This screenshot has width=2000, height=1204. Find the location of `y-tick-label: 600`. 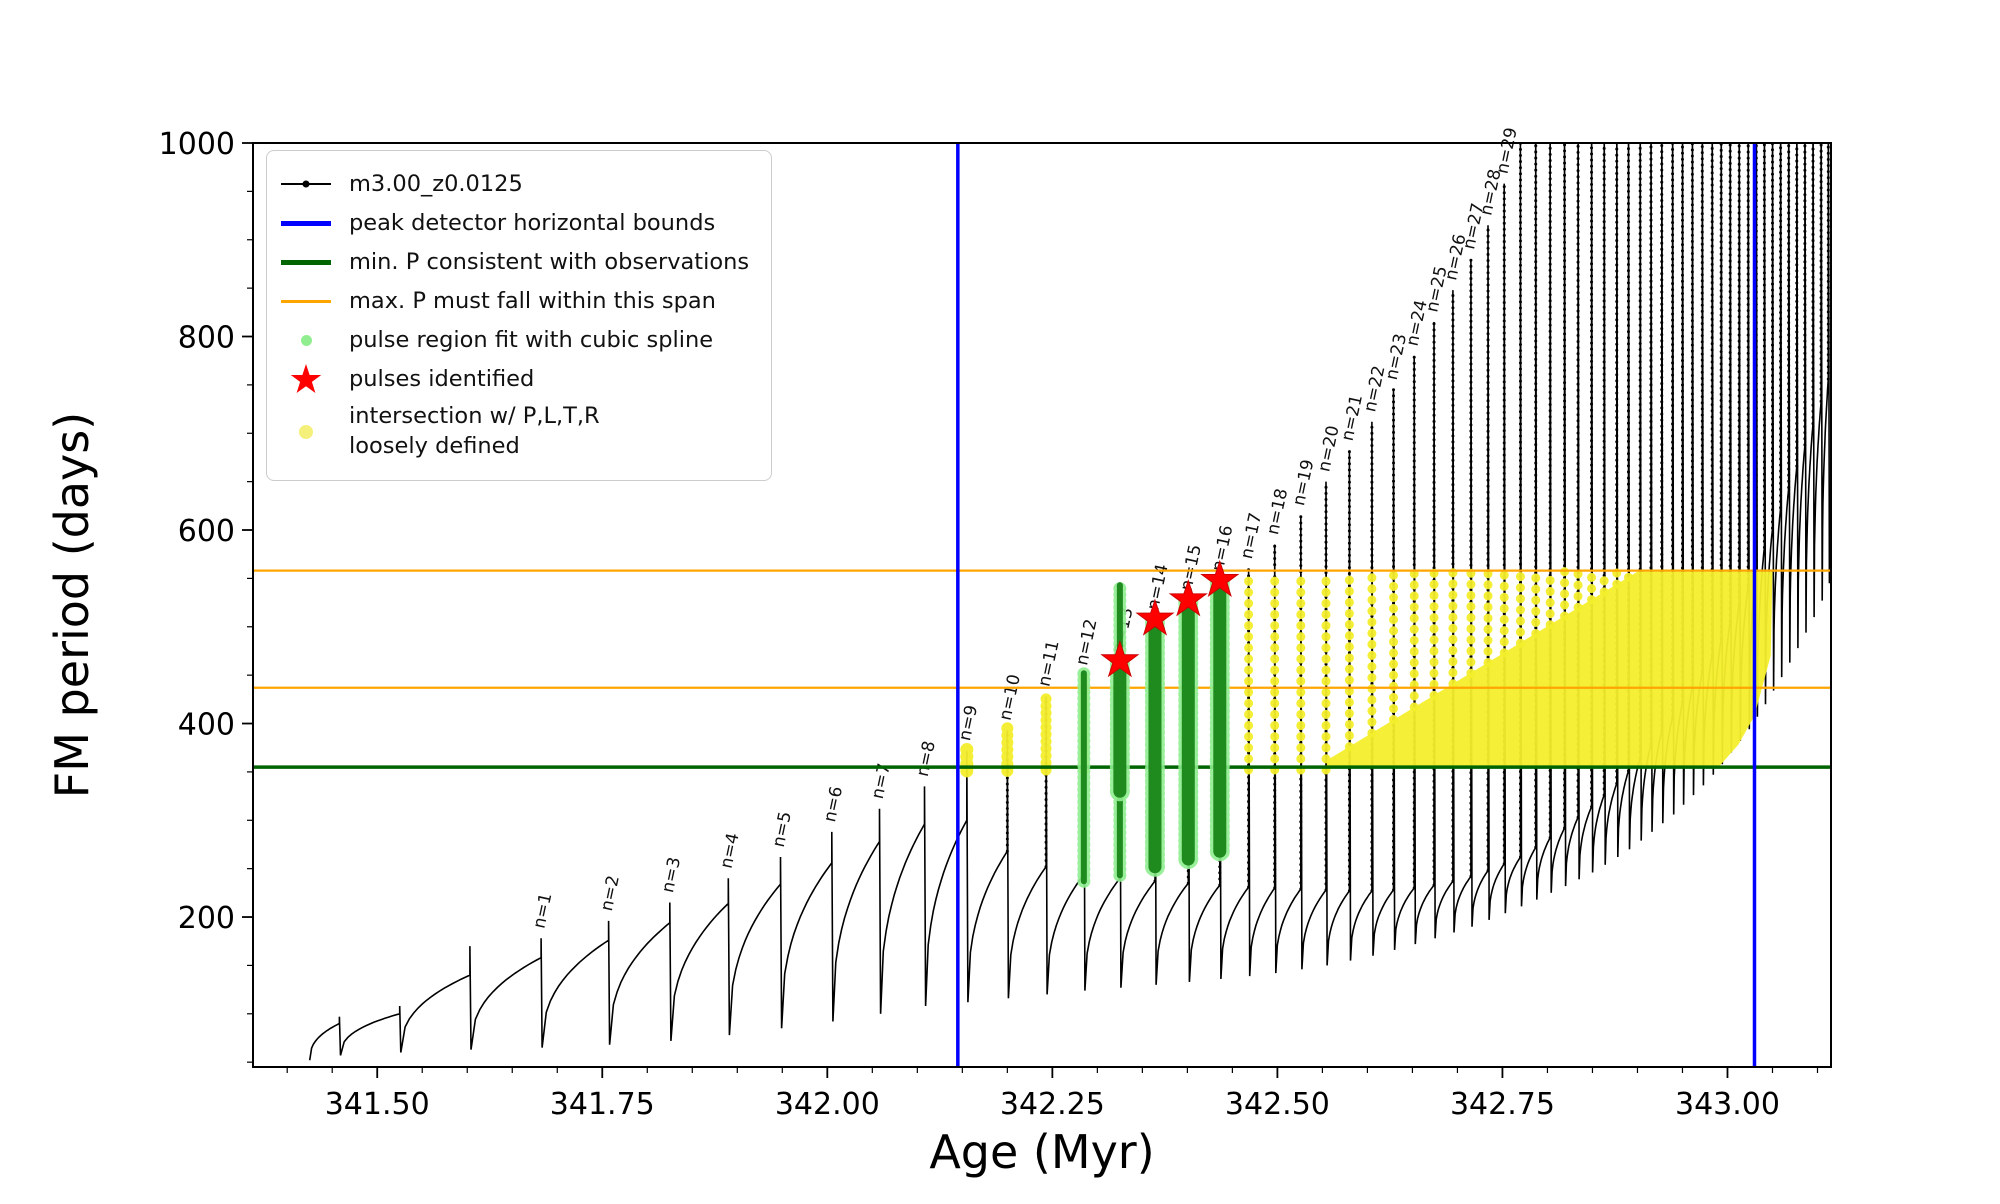

y-tick-label: 600 is located at coordinates (206, 531).